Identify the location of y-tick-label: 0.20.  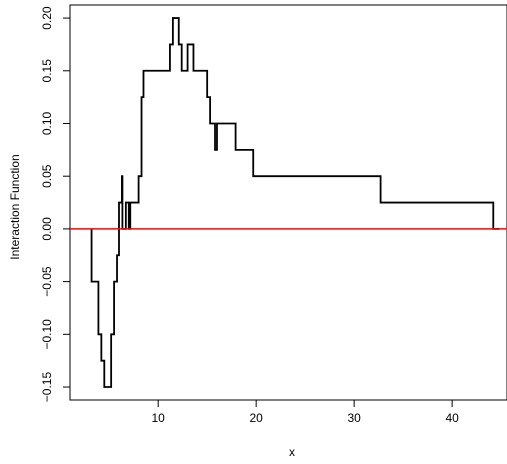
(47, 18).